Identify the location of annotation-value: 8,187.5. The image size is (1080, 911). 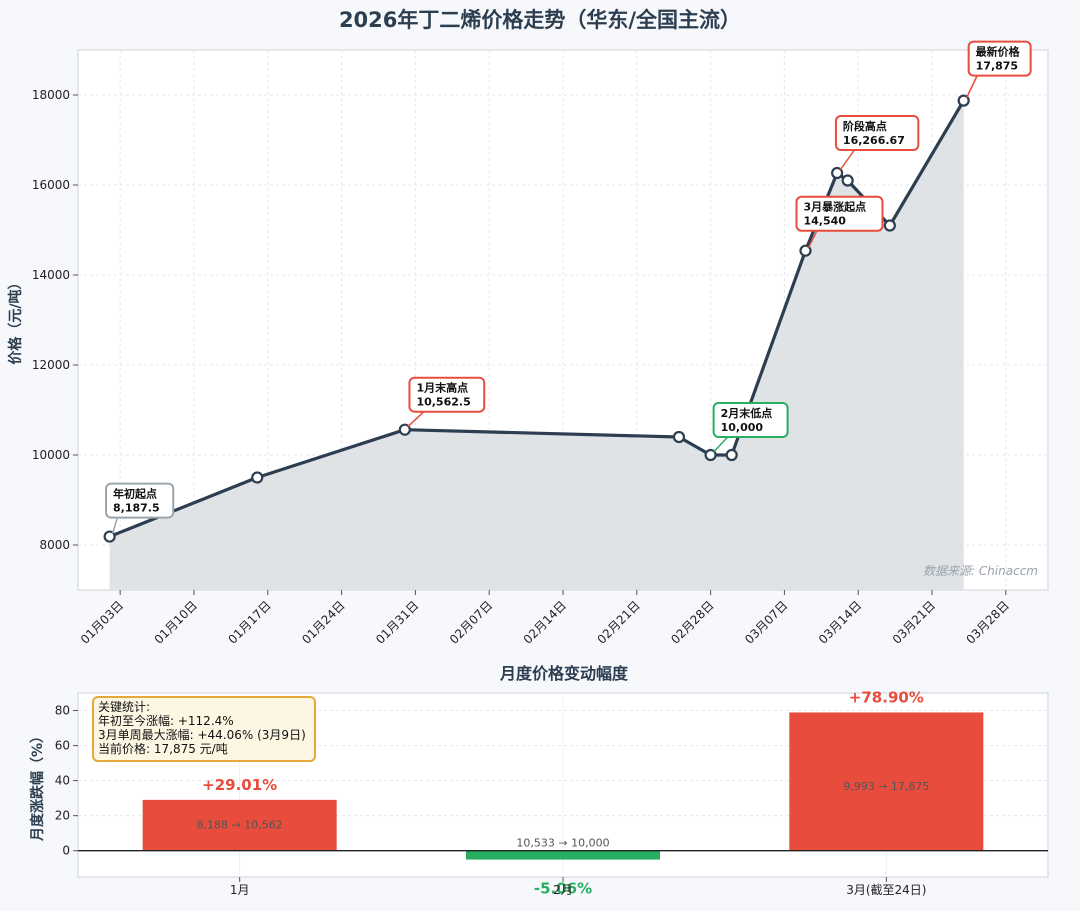
(136, 508).